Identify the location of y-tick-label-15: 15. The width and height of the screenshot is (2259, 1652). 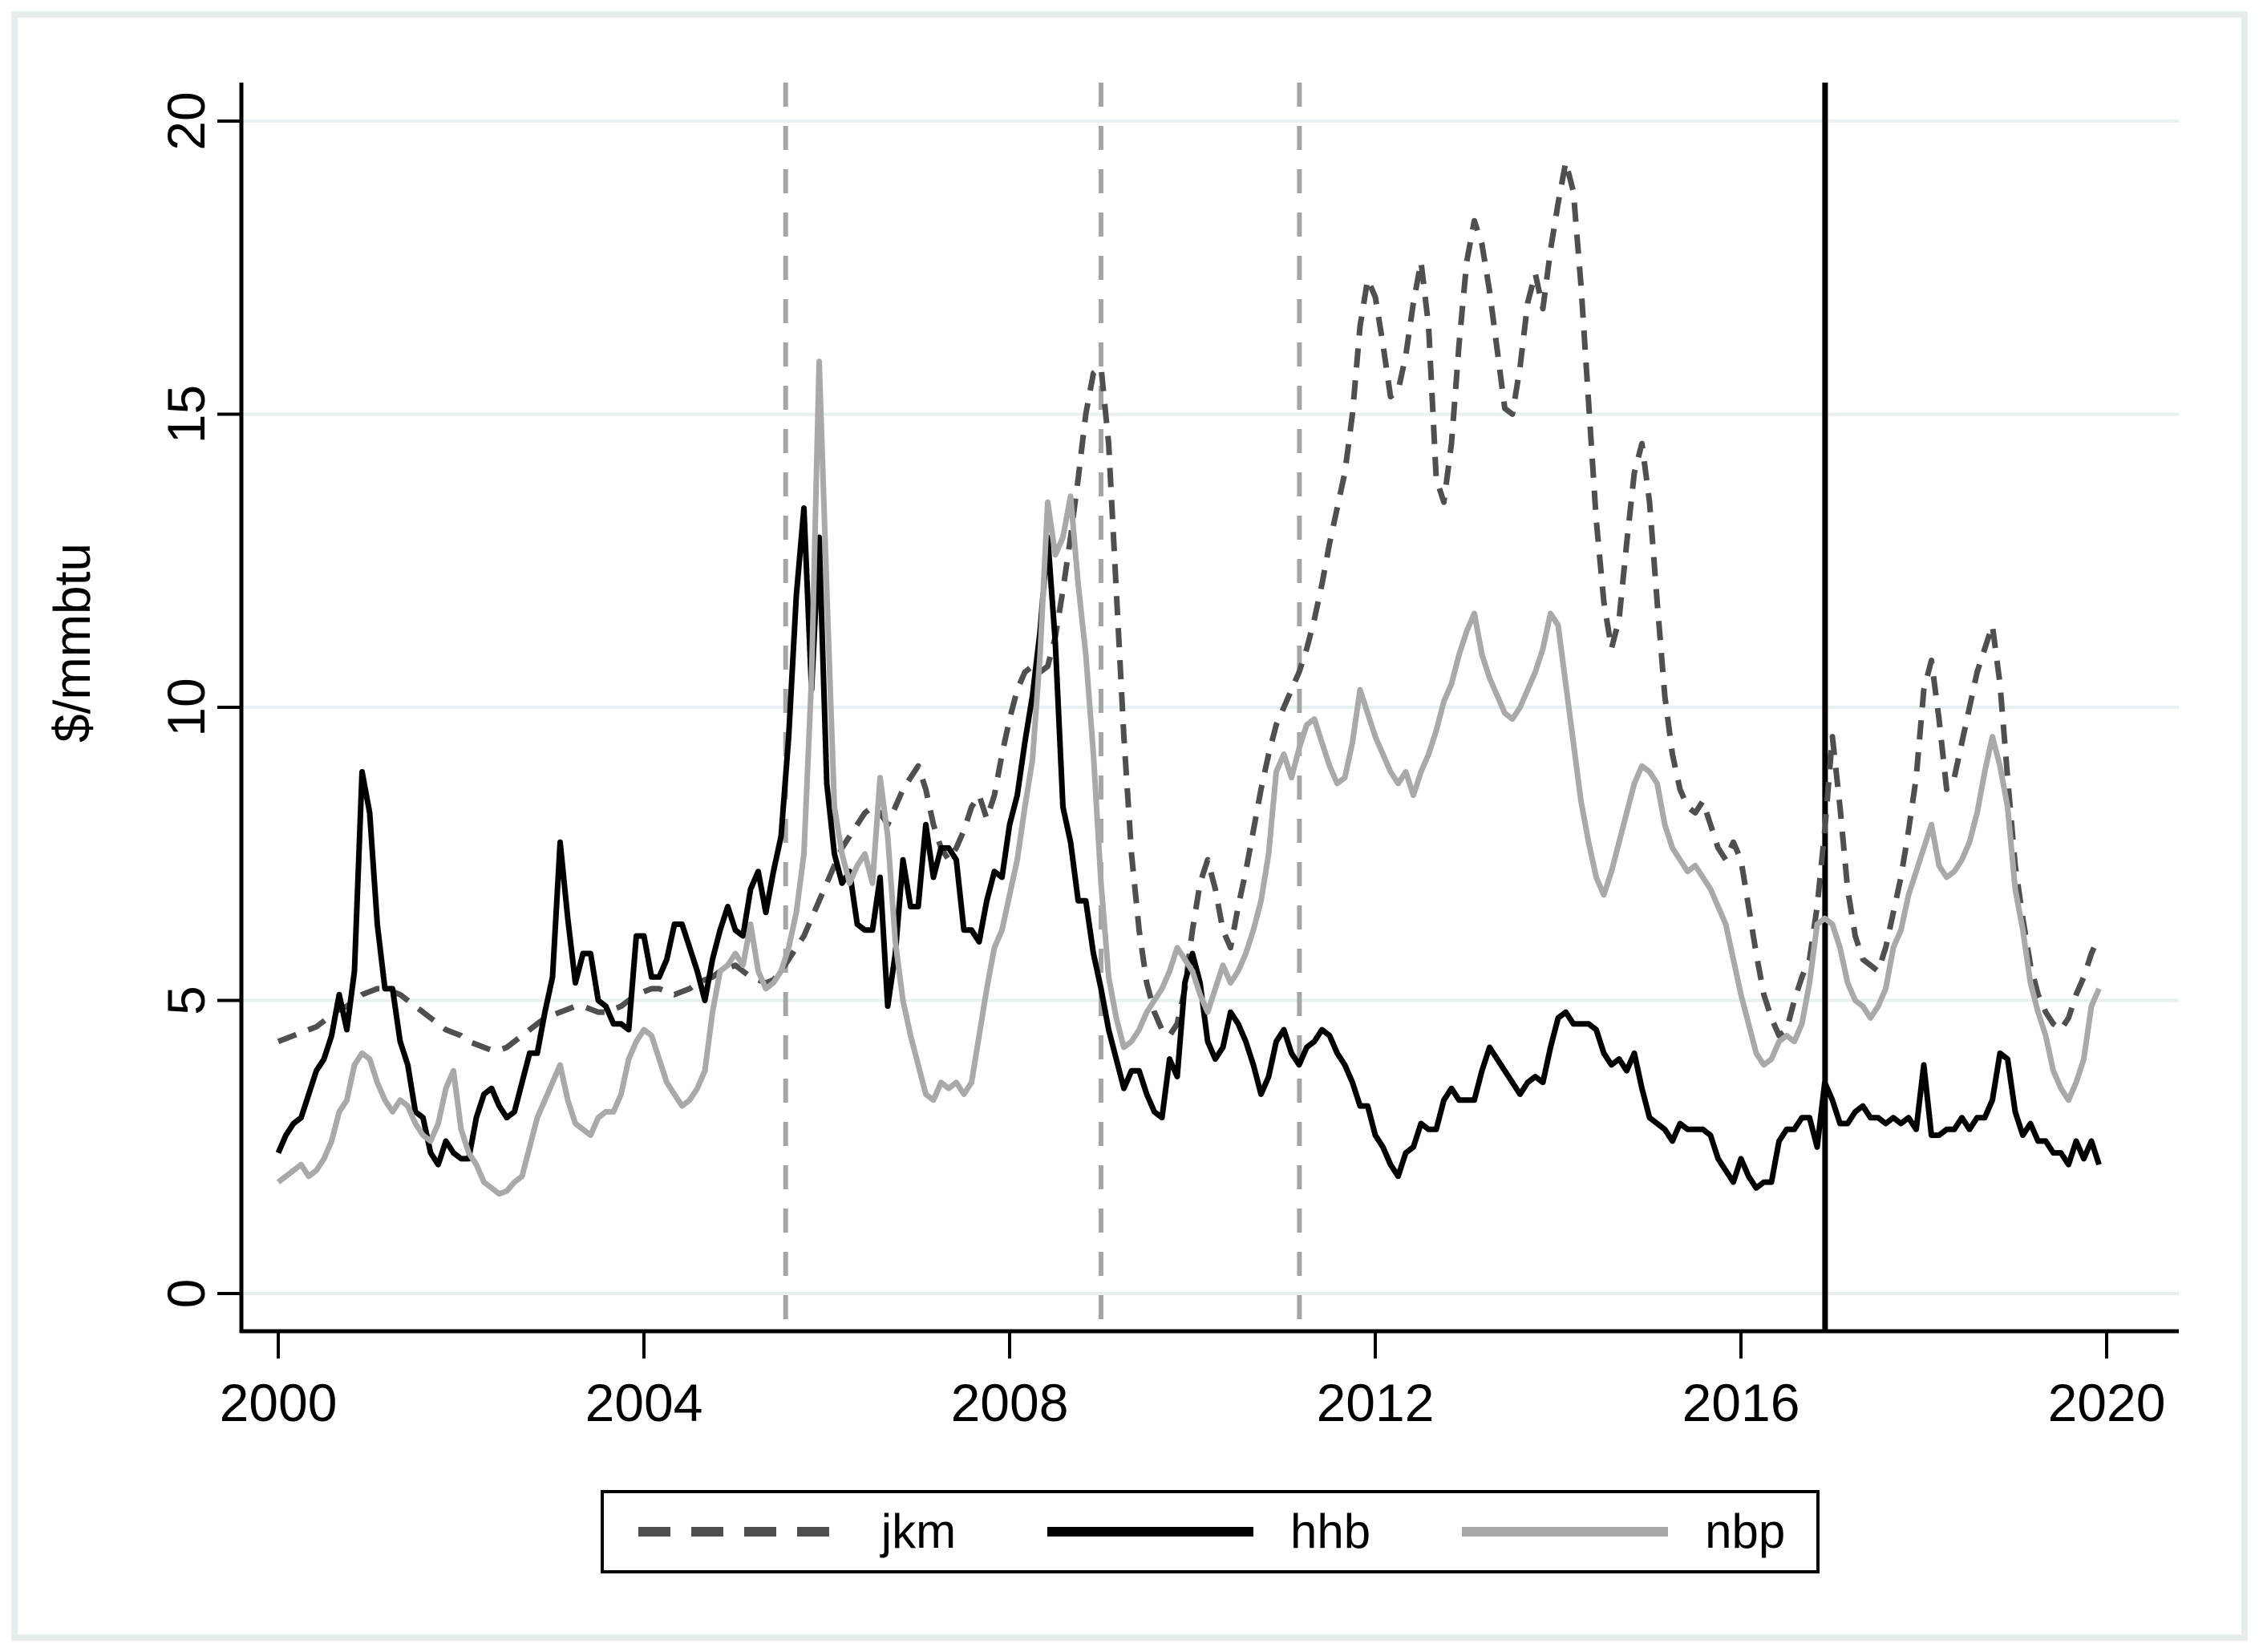
(186, 414).